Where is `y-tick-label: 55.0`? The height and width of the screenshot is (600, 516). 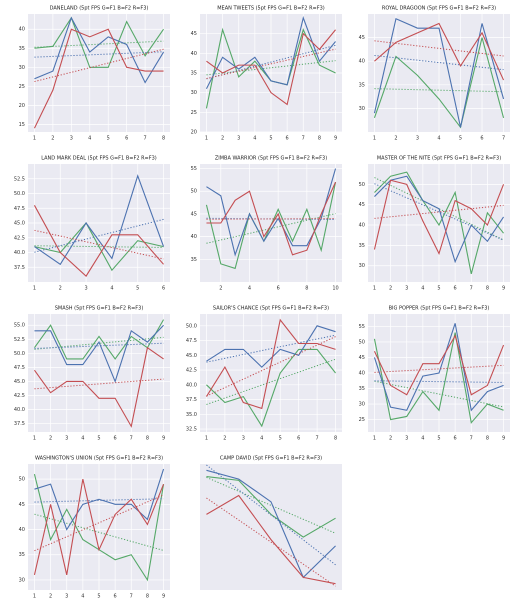
y-tick-label: 55.0 is located at coordinates (19, 326).